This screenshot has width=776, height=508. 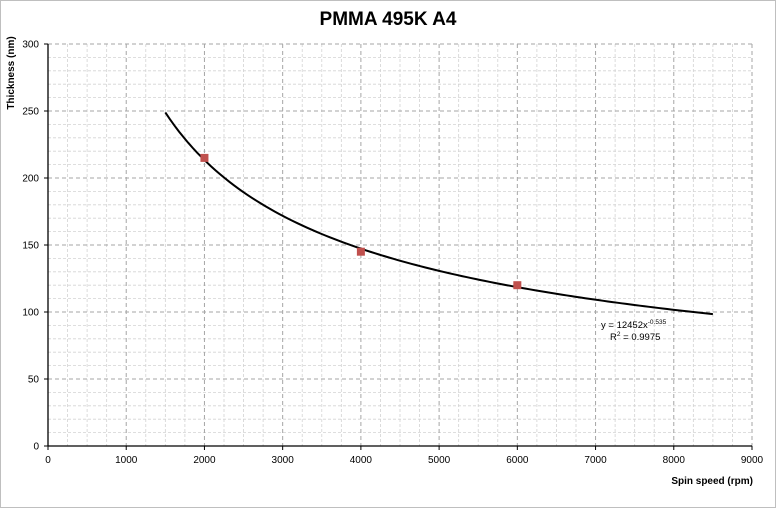 I want to click on y-tick-label: 0, so click(x=36, y=447).